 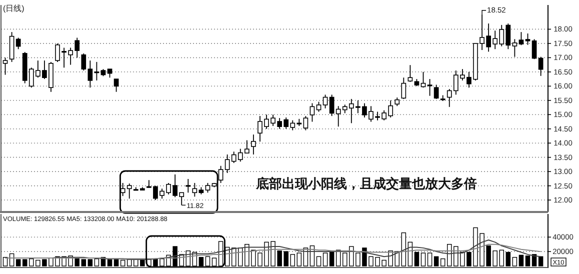 What do you see at coordinates (14, 8) in the screenshot?
I see `chart-title: (日线)` at bounding box center [14, 8].